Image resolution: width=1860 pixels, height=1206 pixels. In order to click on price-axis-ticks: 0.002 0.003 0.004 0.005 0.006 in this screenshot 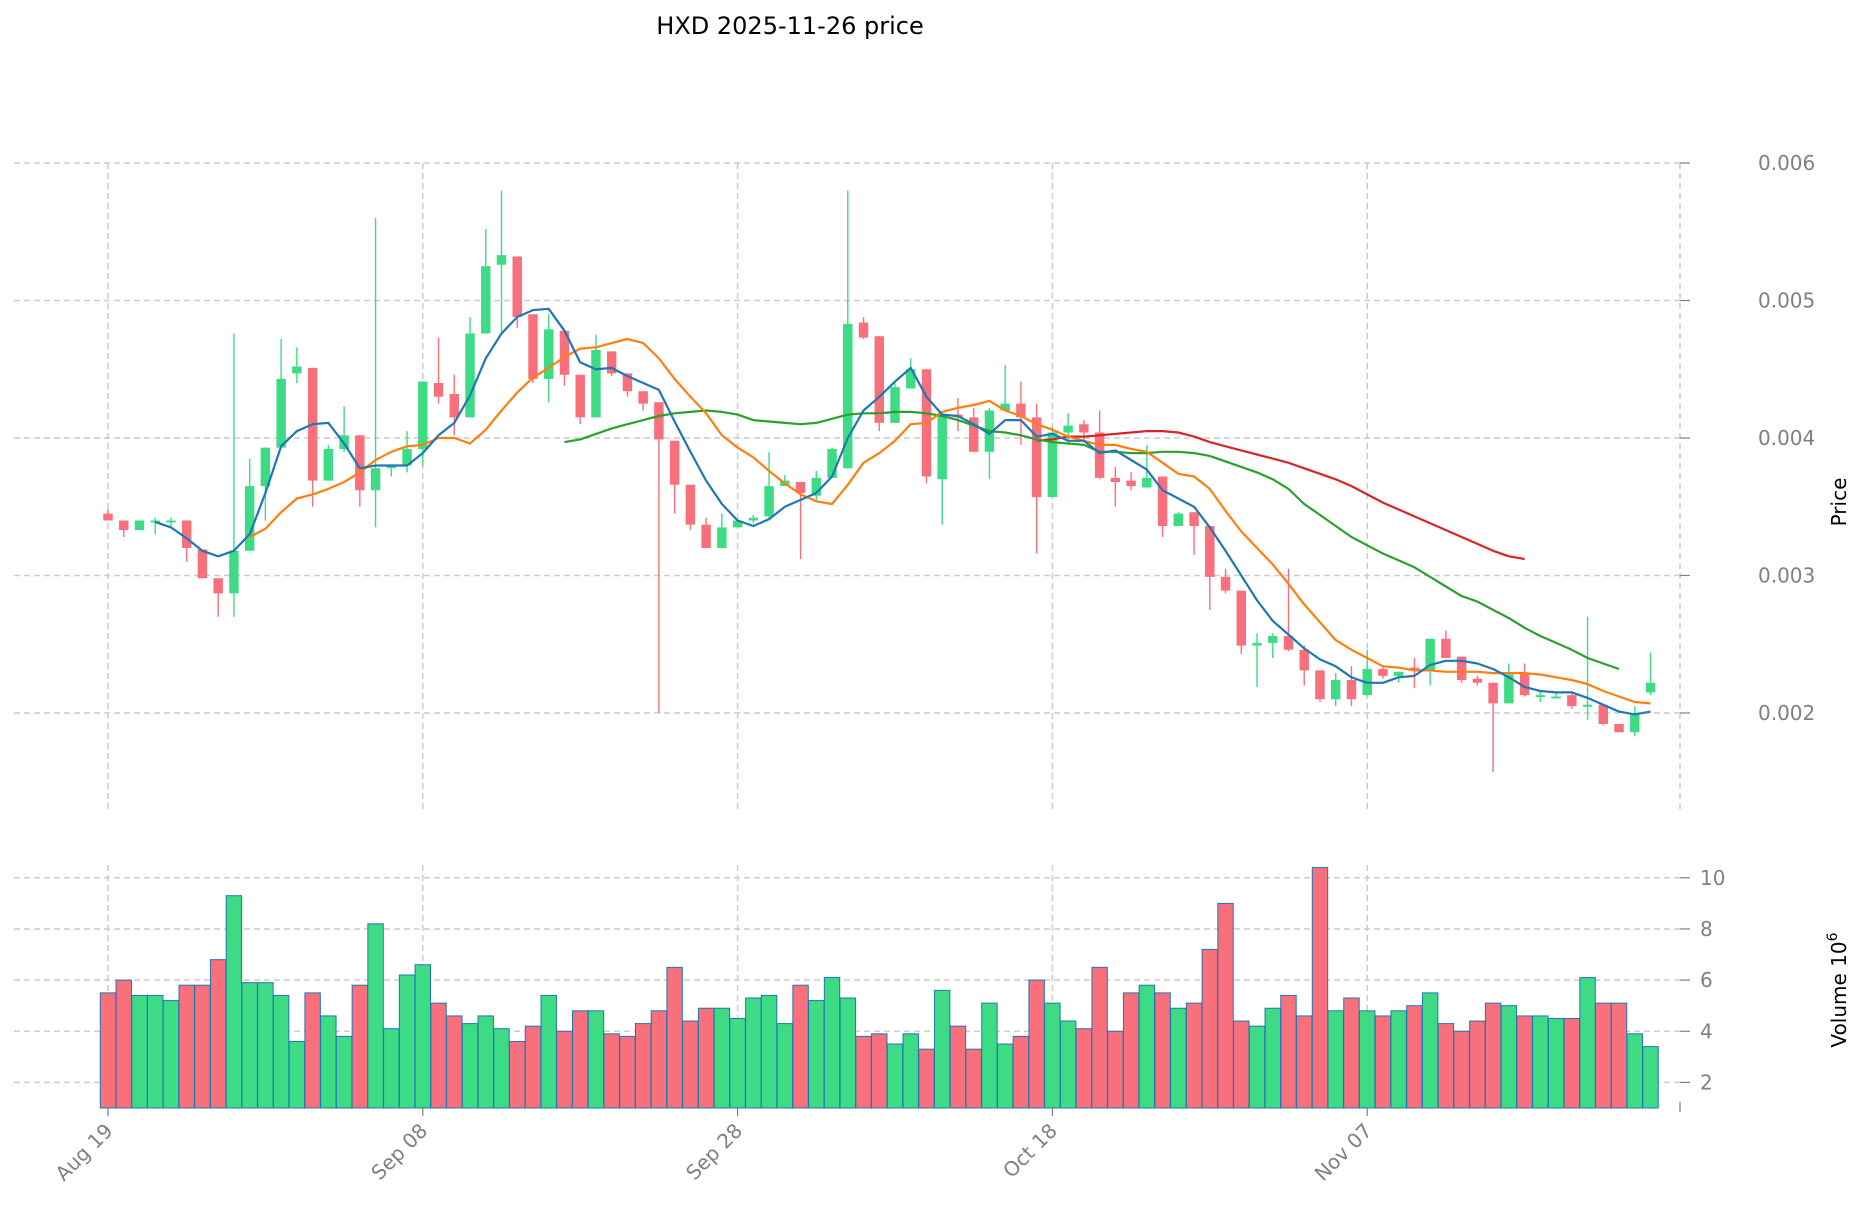, I will do `click(1747, 438)`.